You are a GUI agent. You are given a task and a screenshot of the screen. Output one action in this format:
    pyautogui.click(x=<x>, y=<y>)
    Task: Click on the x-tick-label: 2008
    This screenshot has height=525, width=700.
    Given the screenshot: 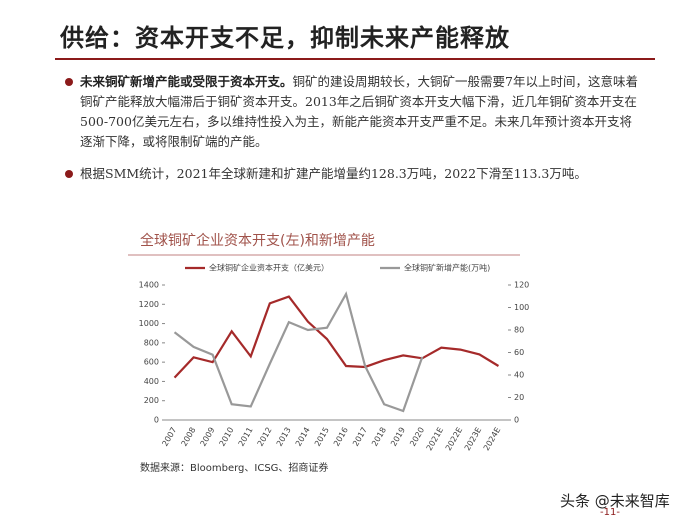 What is the action you would take?
    pyautogui.click(x=189, y=437)
    